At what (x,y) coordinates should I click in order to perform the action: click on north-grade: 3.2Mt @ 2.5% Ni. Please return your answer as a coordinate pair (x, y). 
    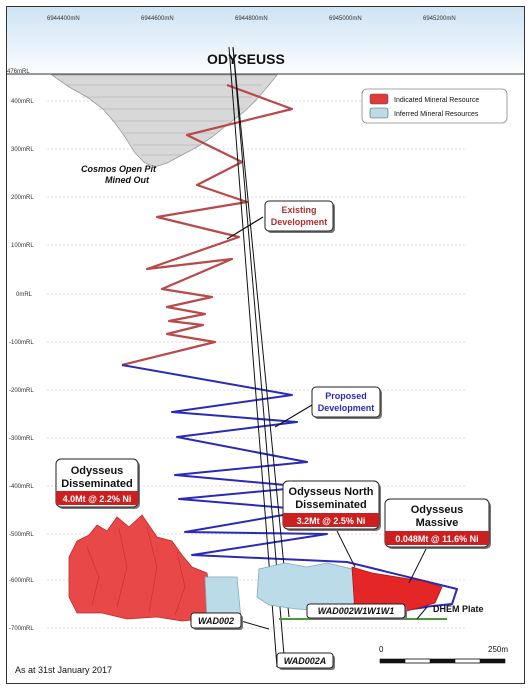
    Looking at the image, I should click on (331, 521).